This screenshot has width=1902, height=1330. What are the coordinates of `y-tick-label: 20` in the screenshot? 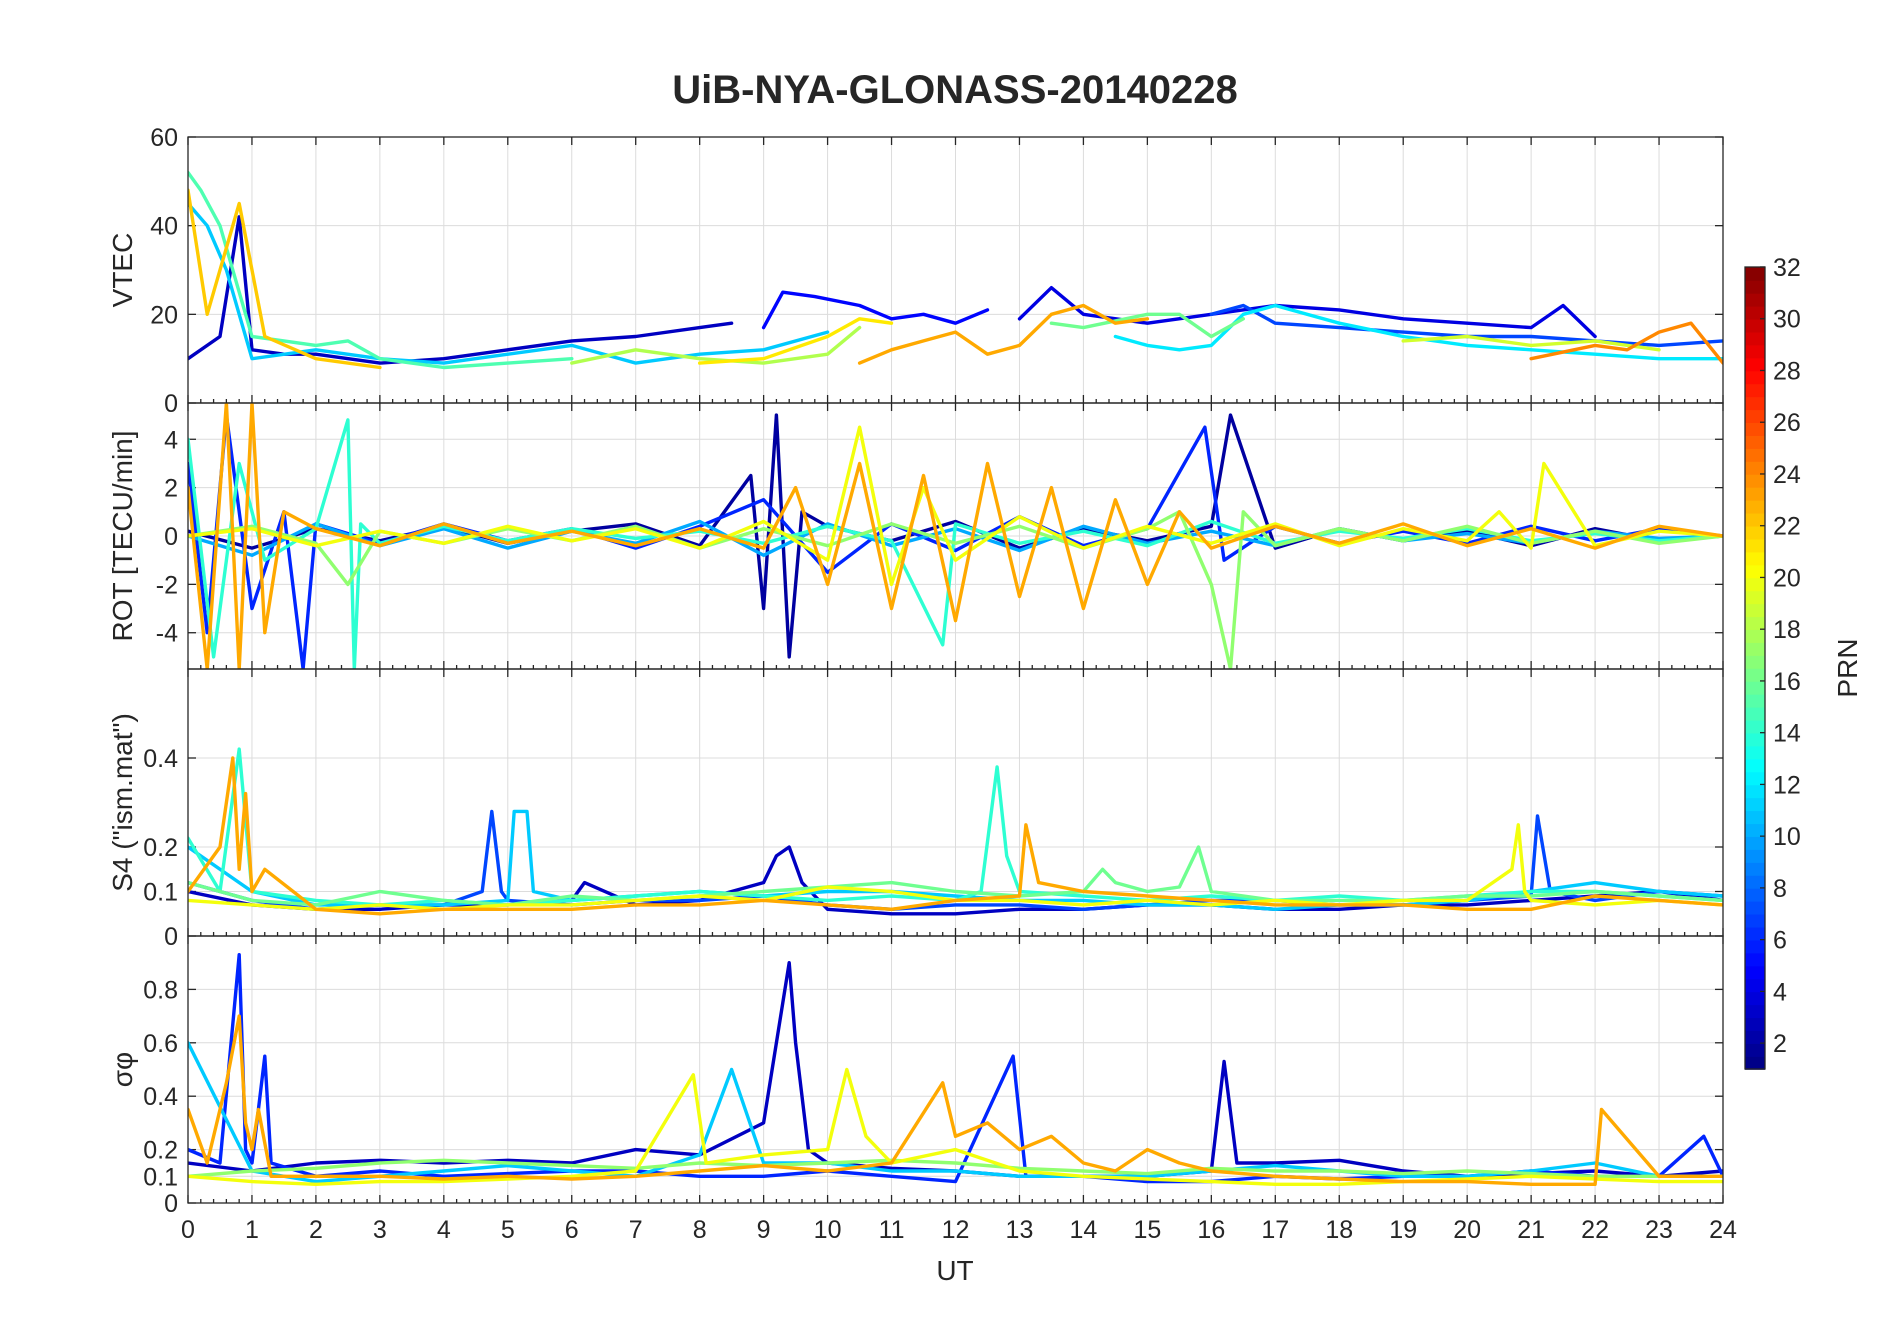 It's located at (164, 315).